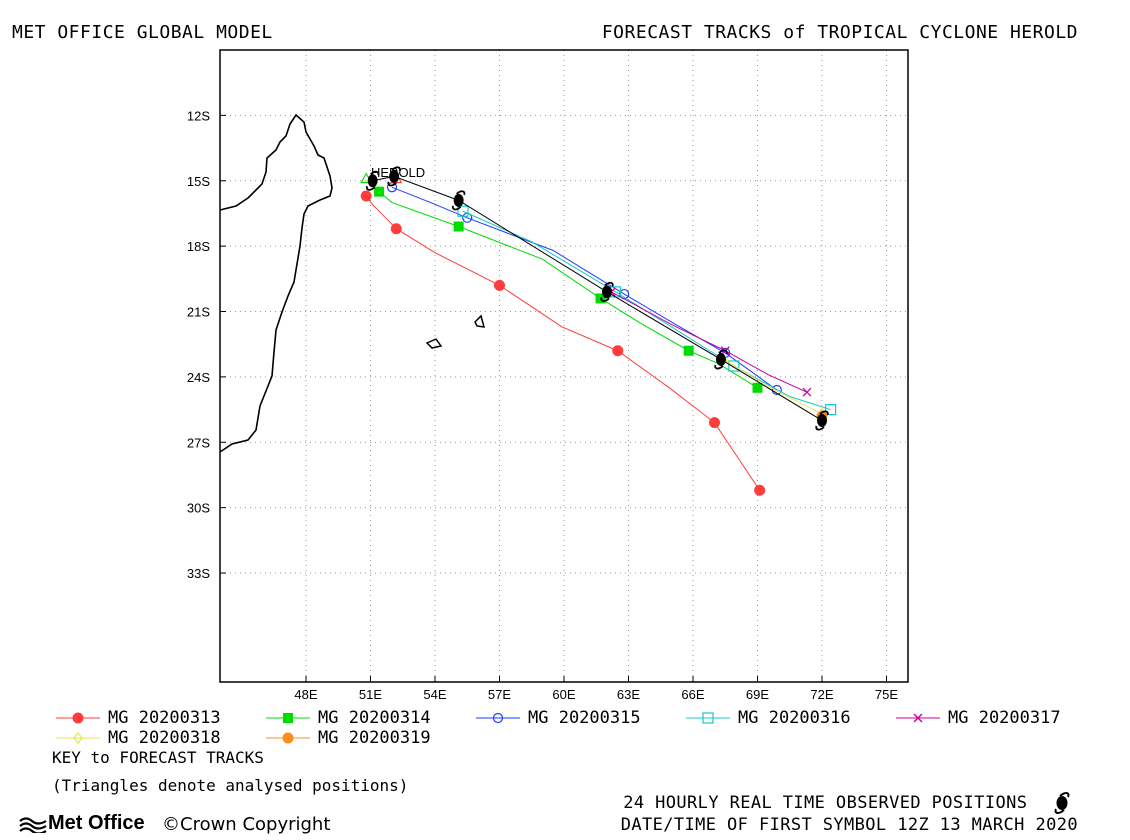  I want to click on lon-tick-label: 54E, so click(434, 693).